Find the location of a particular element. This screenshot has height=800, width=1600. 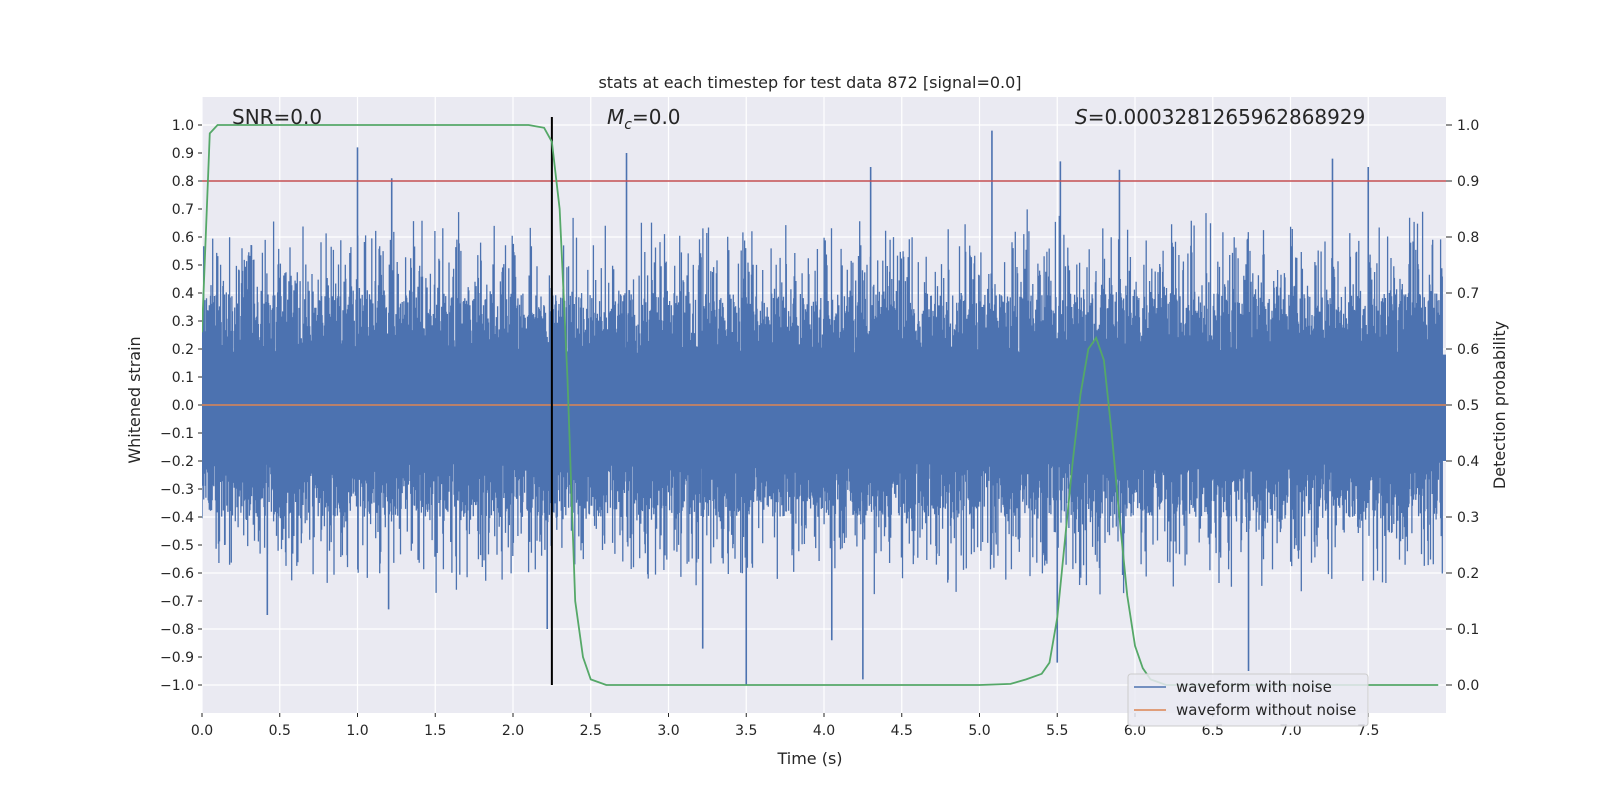

chirp-mass-annotation: Mc=0.0 is located at coordinates (644, 119).